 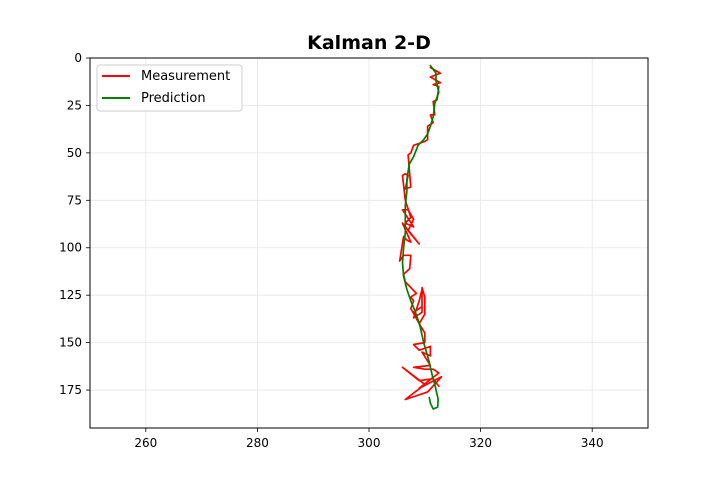 I want to click on legend: Measurement Prediction, so click(x=169, y=88).